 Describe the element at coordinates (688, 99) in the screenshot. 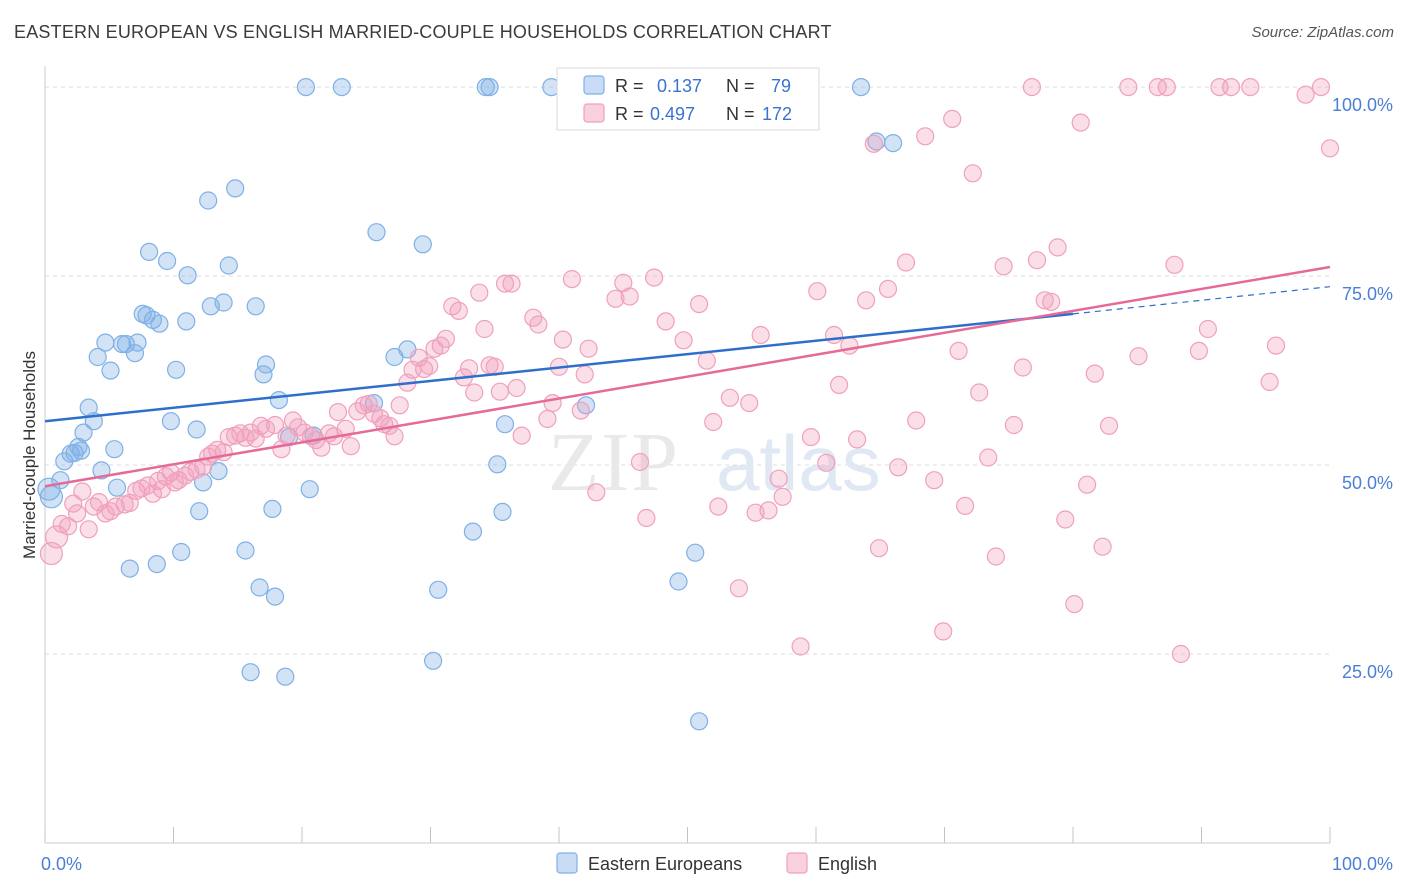

I see `top-legend: R = 0.137 N = 79 R = 0.497 N = 172` at that location.